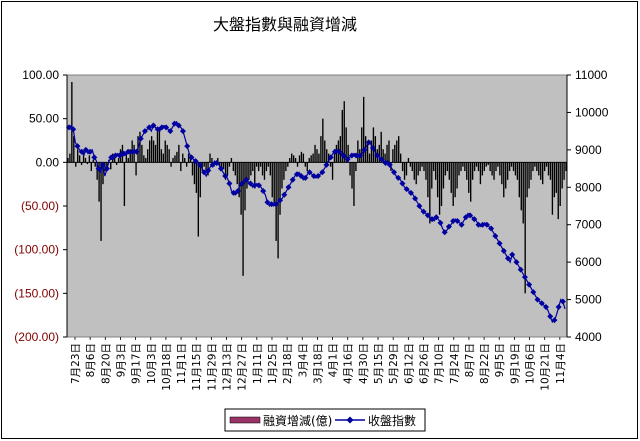 The width and height of the screenshot is (640, 441). Describe the element at coordinates (592, 112) in the screenshot. I see `right-tick-label: 10000` at that location.